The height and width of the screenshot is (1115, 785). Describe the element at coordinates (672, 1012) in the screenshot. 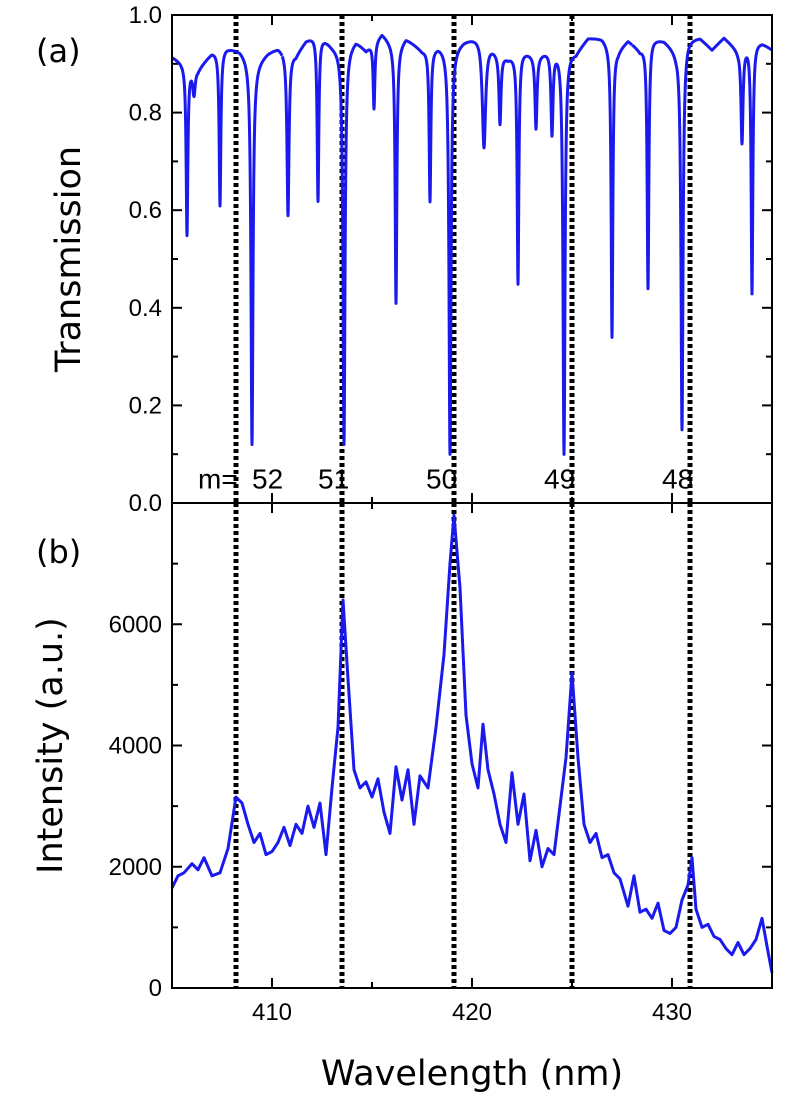

I see `x-tick-label: 430` at that location.